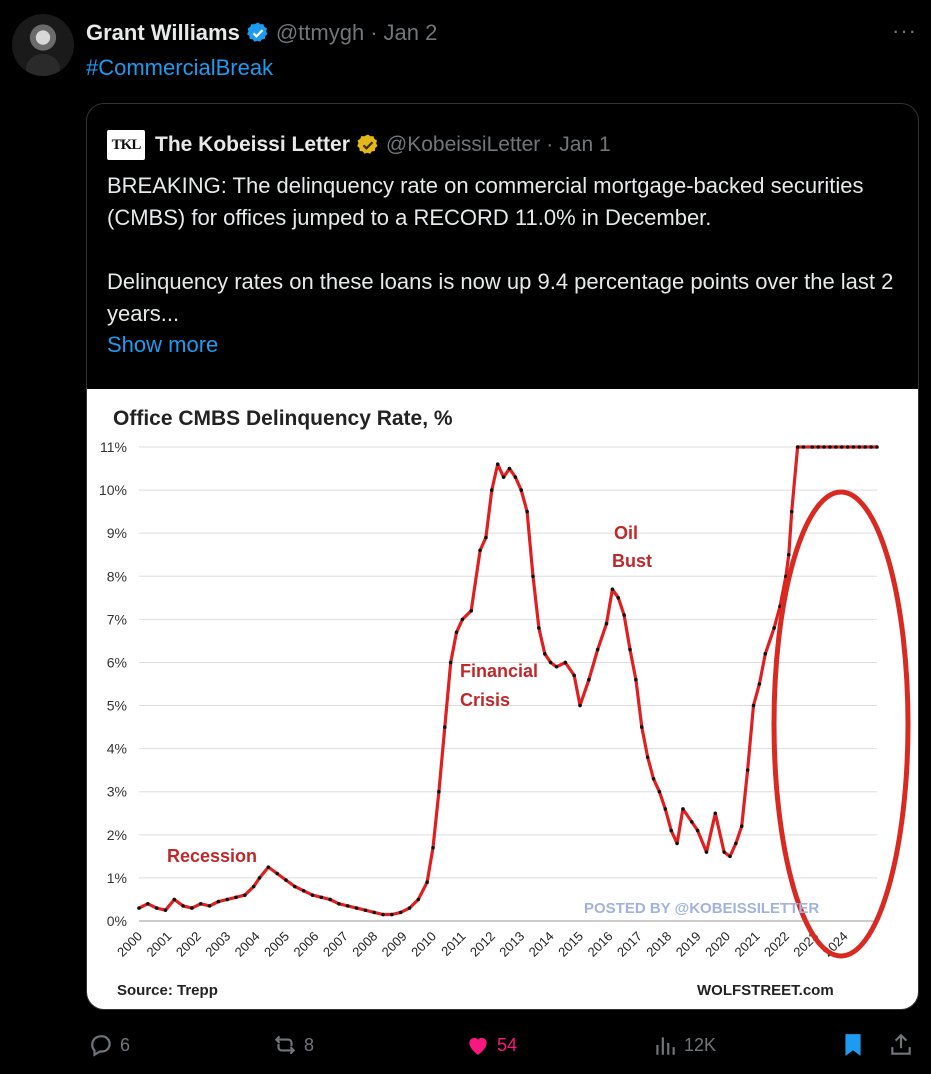 This screenshot has height=1074, width=931. Describe the element at coordinates (841, 724) in the screenshot. I see `highlight-ellipse` at that location.